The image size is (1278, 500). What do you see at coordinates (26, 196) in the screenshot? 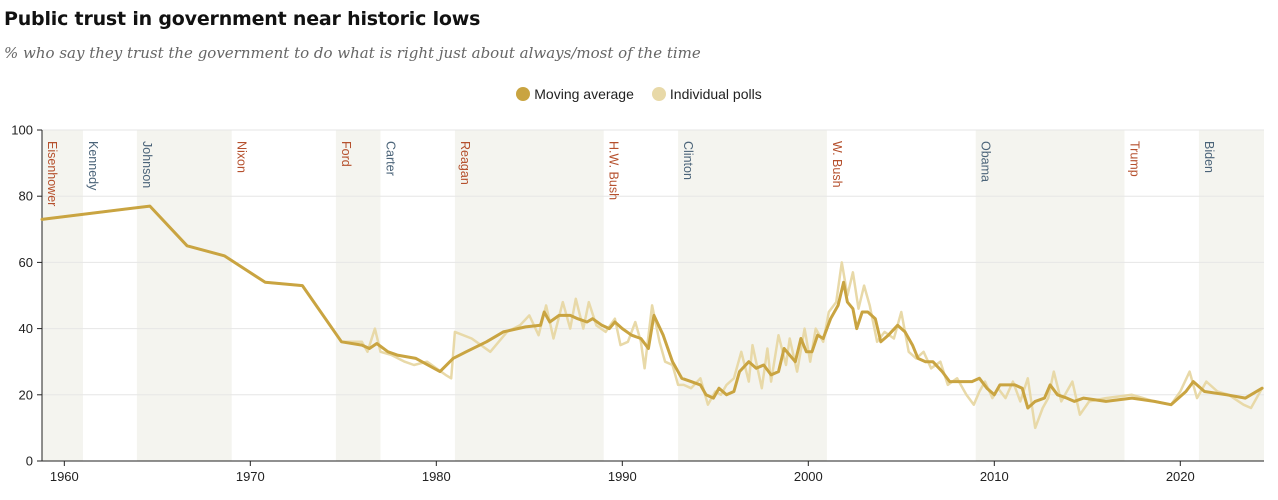
I see `y-tick-label-80: 80` at bounding box center [26, 196].